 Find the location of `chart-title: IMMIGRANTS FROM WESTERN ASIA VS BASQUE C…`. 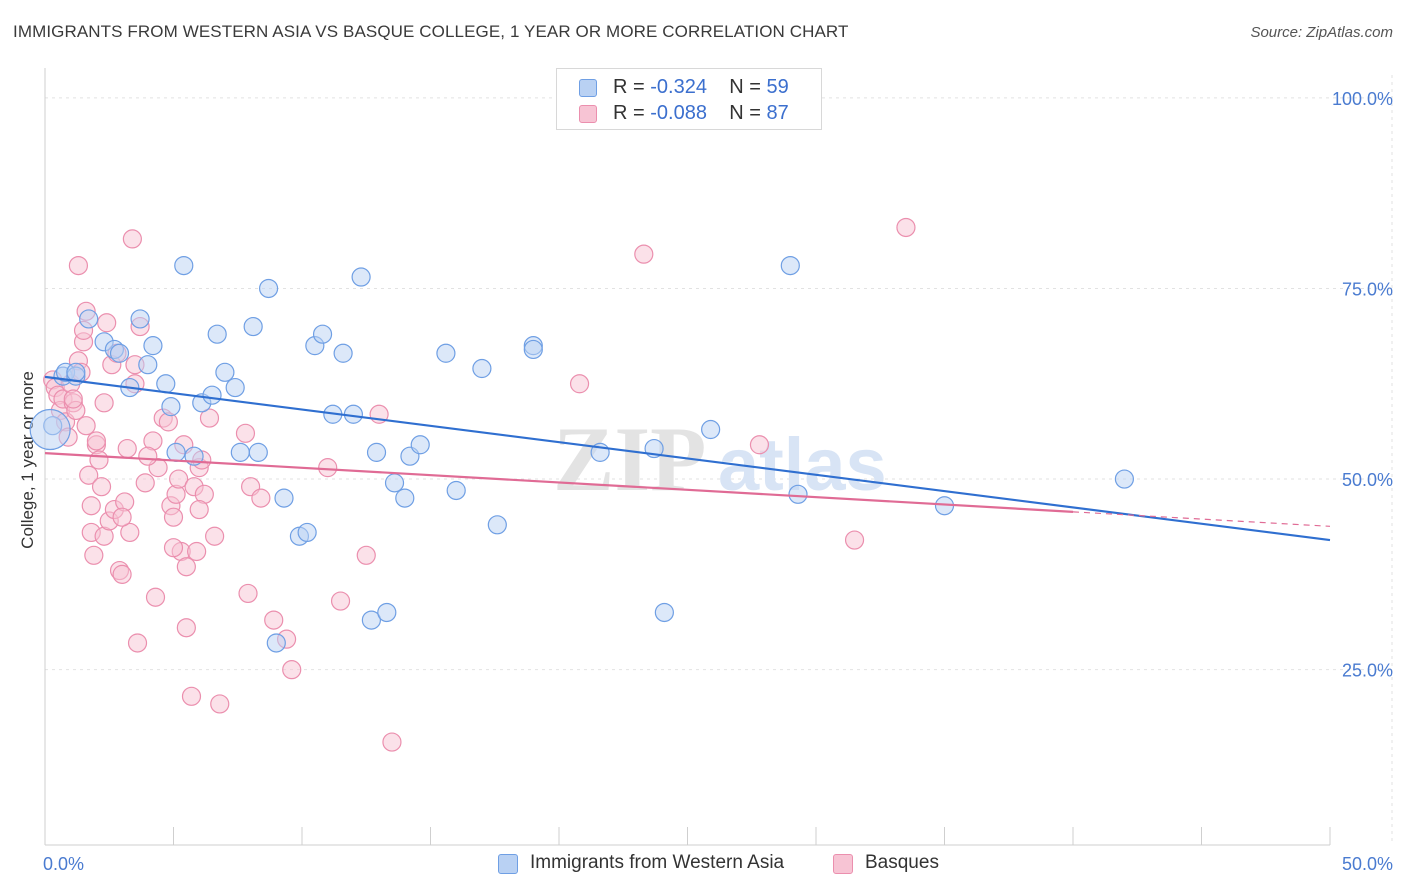

chart-title: IMMIGRANTS FROM WESTERN ASIA VS BASQUE C… is located at coordinates (431, 31).